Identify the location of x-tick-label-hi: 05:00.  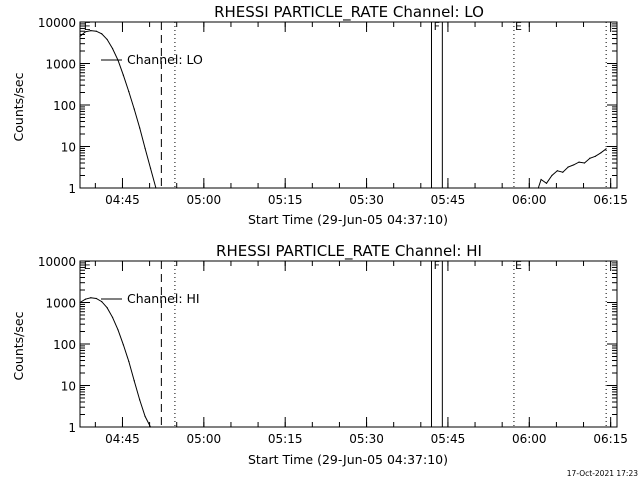
(204, 439).